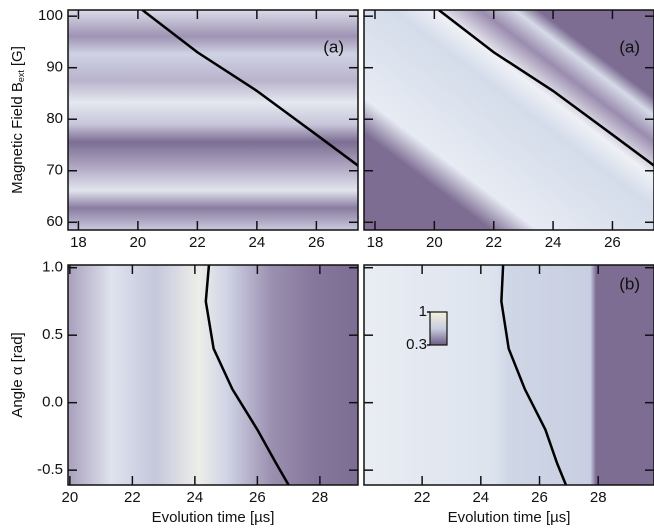 This screenshot has height=529, width=654. I want to click on y-tick-label: 100, so click(50, 15).